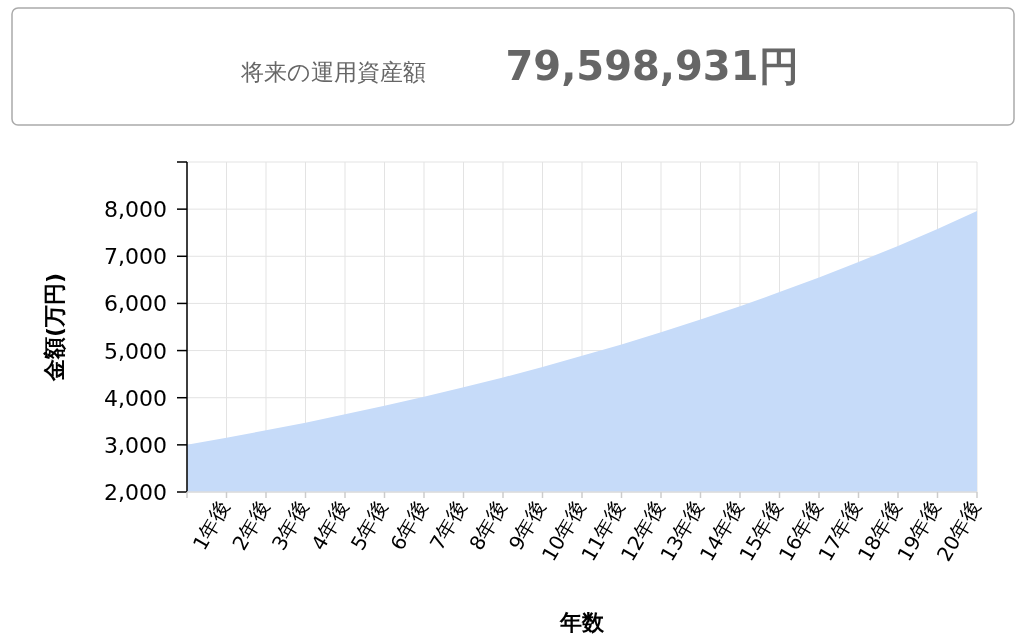 This screenshot has width=1024, height=640. I want to click on y-tick-label: 7,000, so click(135, 257).